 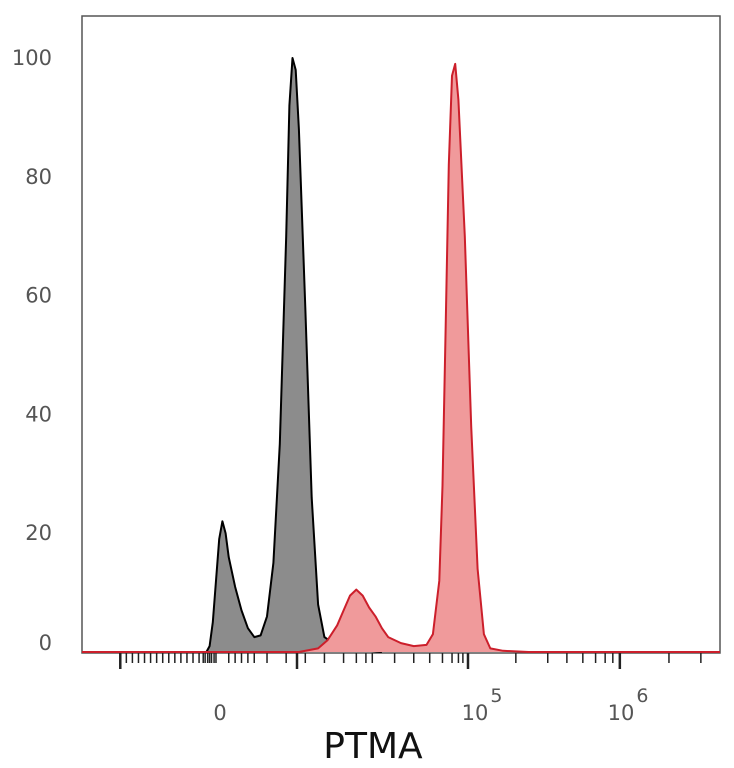 What do you see at coordinates (38, 414) in the screenshot?
I see `y-tick-label: 40` at bounding box center [38, 414].